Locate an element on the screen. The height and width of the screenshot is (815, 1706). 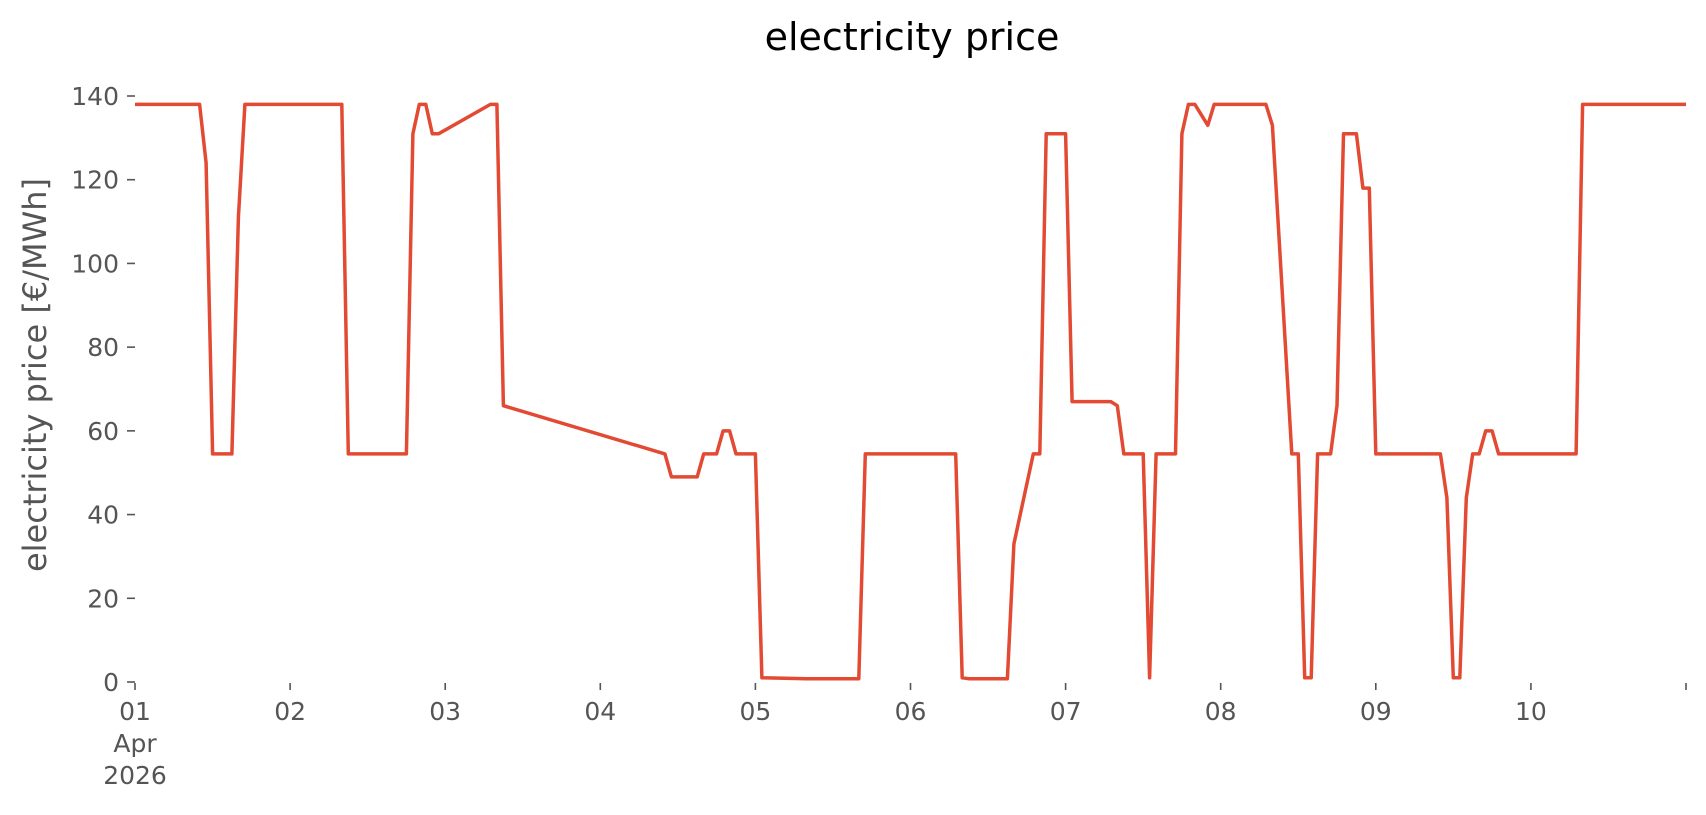
x-tick-label: 01 is located at coordinates (135, 711).